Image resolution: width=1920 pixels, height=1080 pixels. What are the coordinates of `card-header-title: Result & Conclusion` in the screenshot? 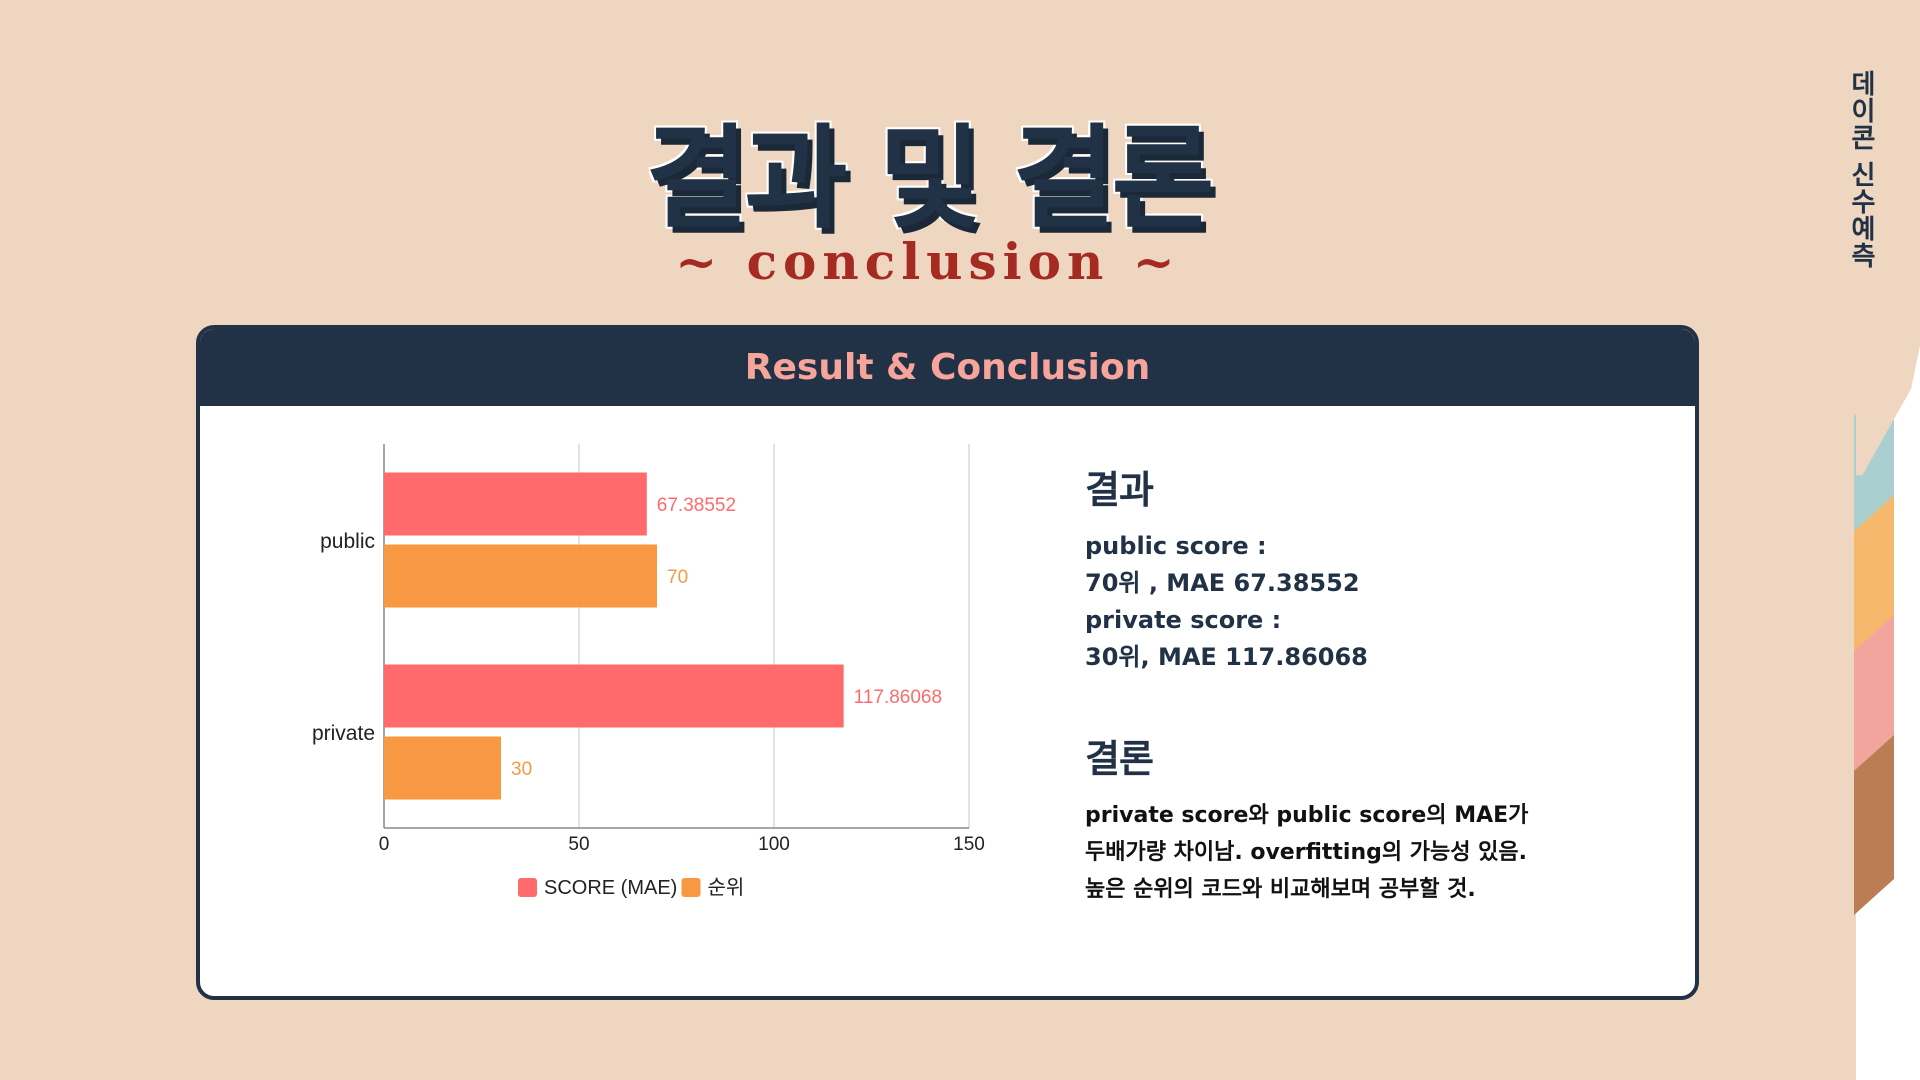 It's located at (947, 367).